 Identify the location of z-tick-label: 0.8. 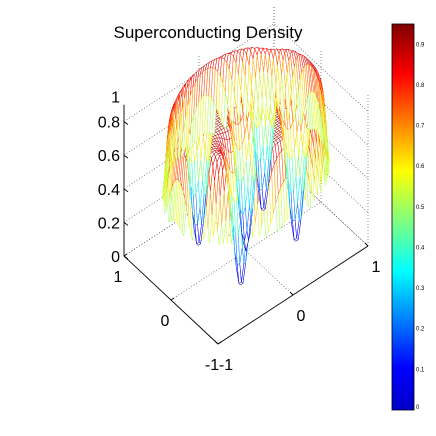
(109, 123).